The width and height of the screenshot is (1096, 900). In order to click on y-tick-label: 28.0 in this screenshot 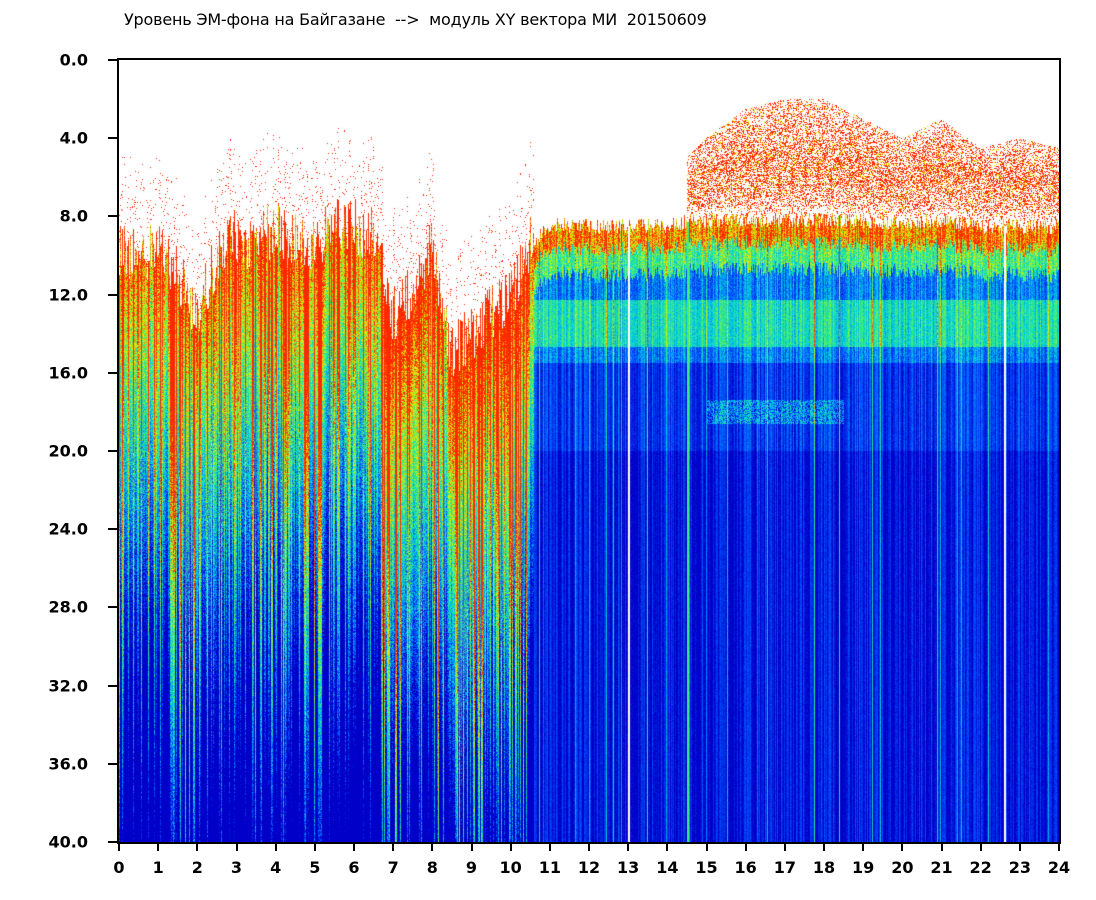, I will do `click(68, 607)`.